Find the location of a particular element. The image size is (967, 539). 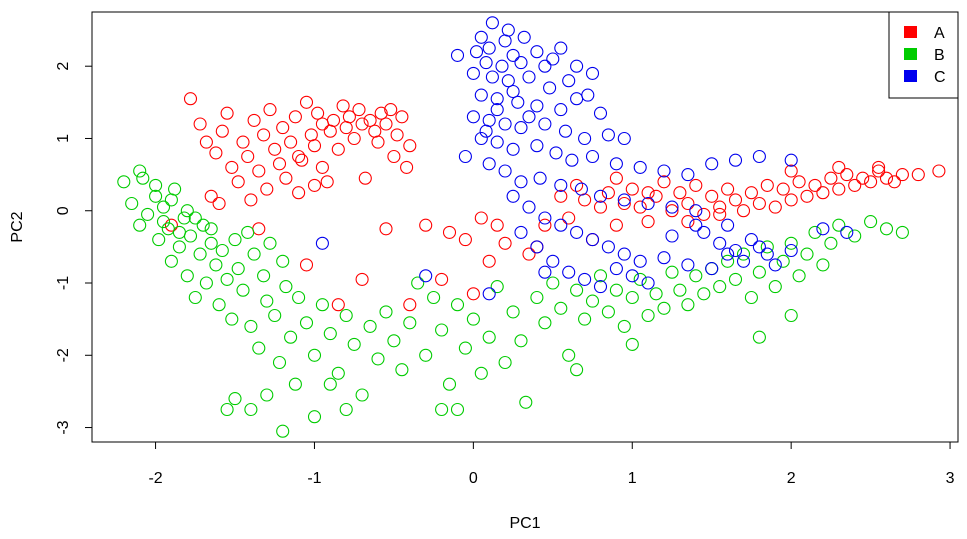

legend: ABC is located at coordinates (923, 55).